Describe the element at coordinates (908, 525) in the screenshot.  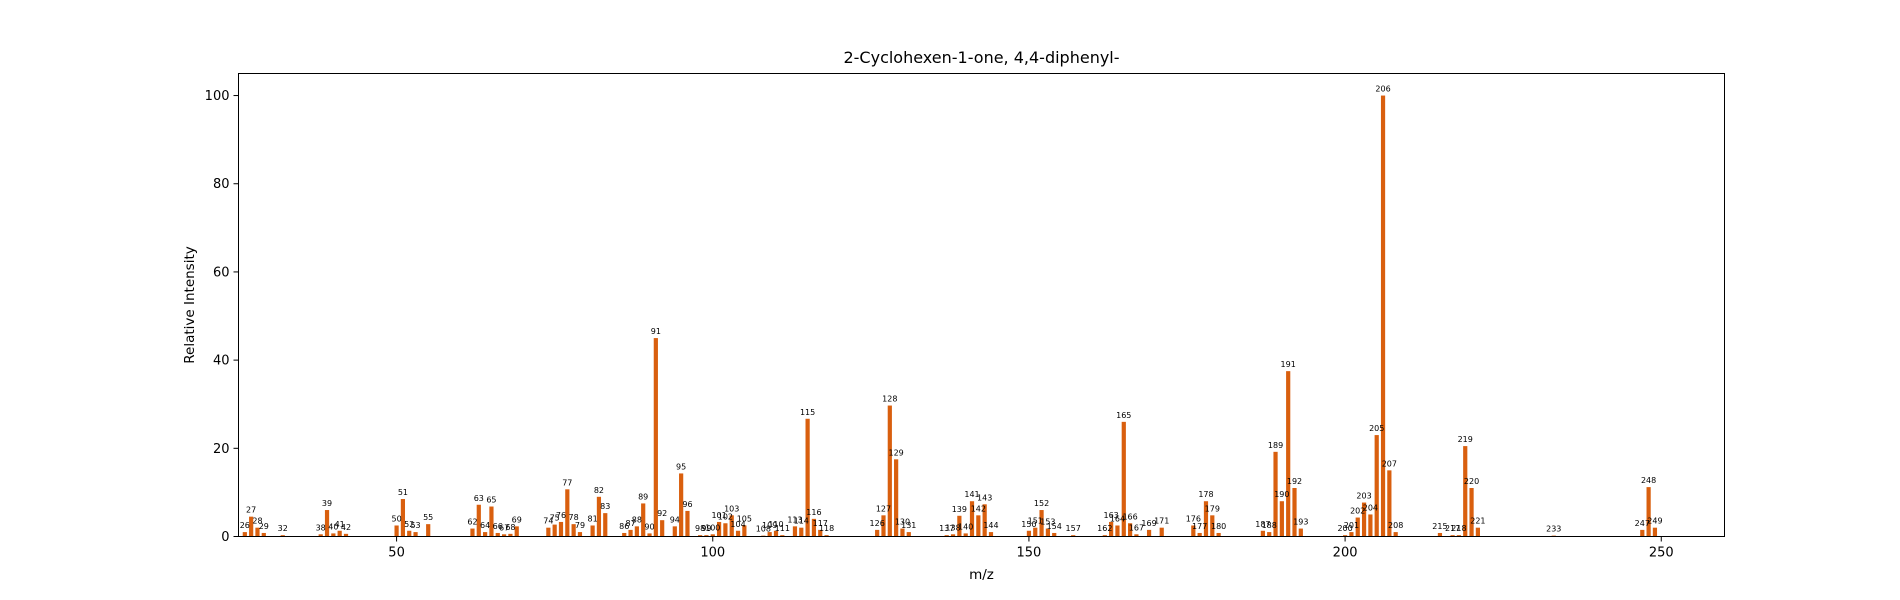
I see `peak-label: 131` at that location.